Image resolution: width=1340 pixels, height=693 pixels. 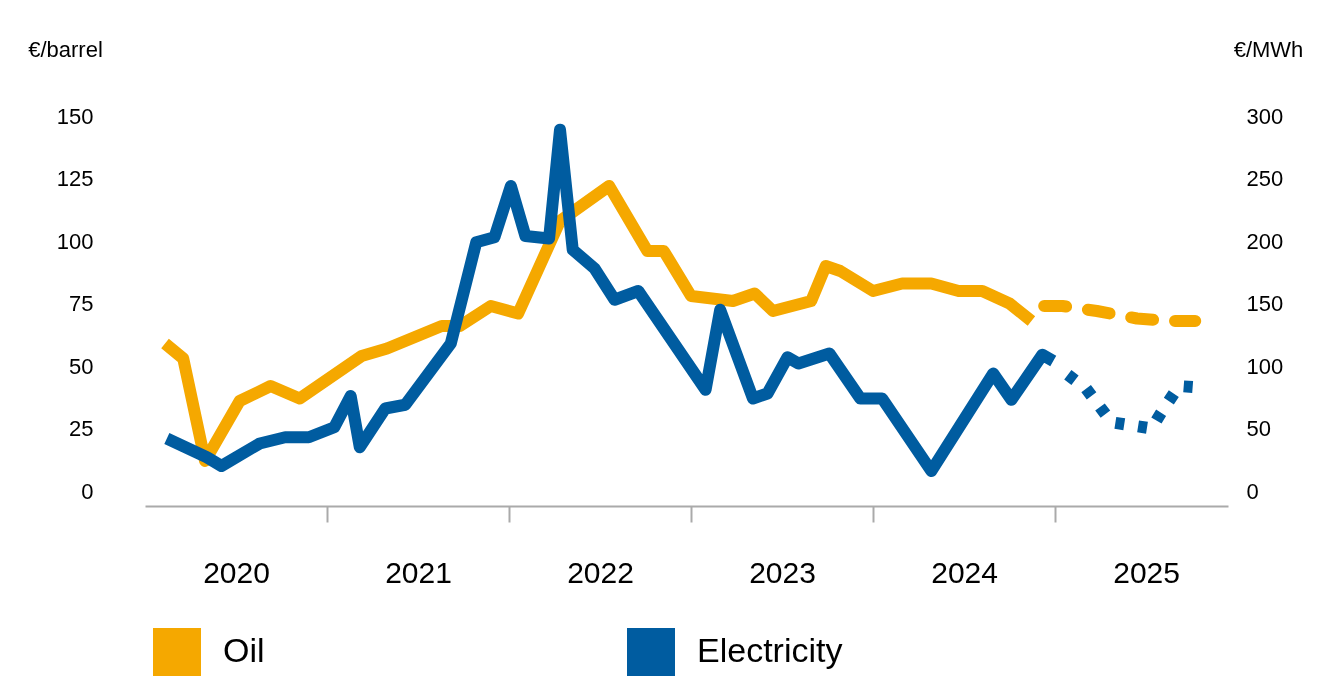 I want to click on y-tick-label: 150, so click(x=75, y=116).